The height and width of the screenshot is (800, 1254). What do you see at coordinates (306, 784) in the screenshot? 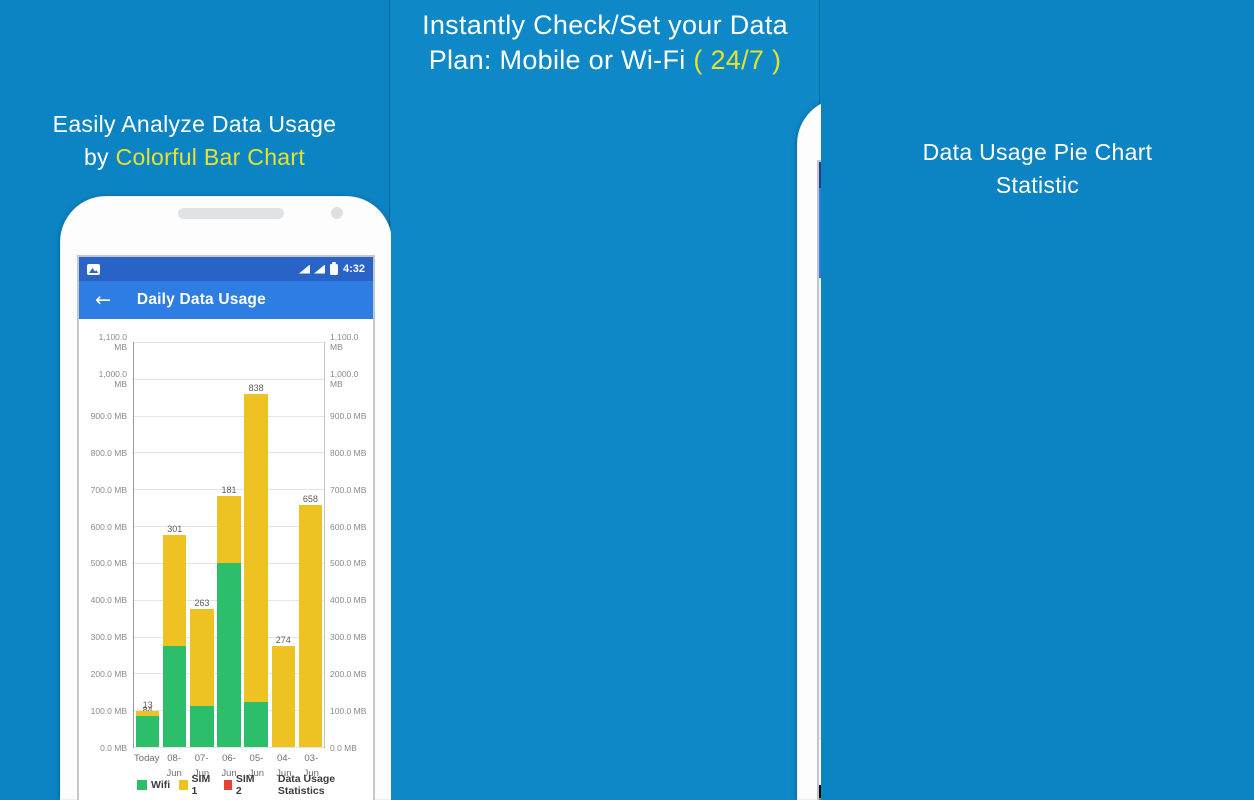
I see `chart-title: Data Usage Statistics` at bounding box center [306, 784].